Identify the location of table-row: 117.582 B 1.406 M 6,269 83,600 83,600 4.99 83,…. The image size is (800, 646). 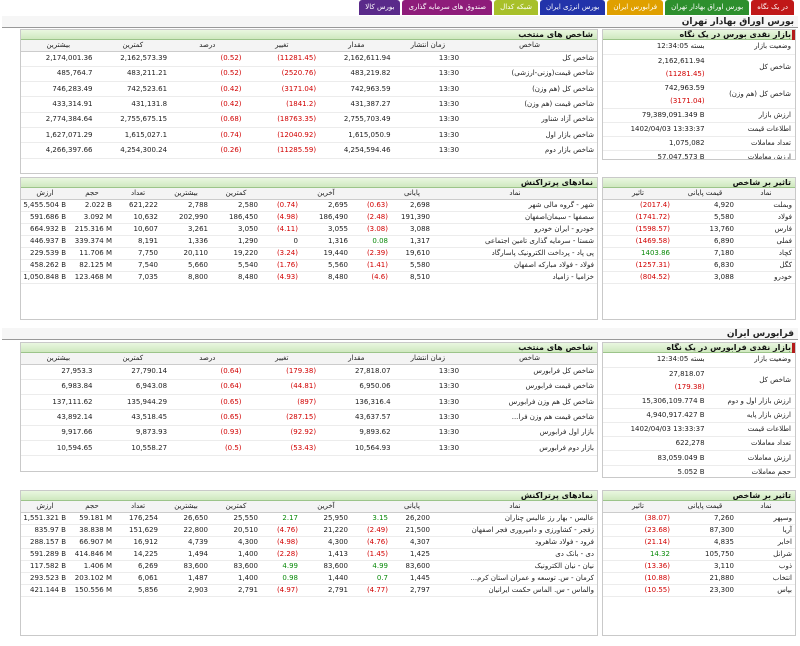
(309, 566).